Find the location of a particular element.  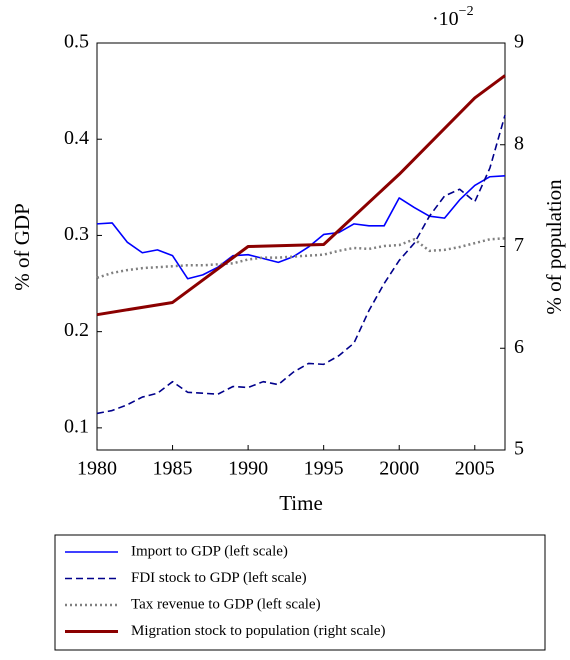

y-tick-label: 0.4 is located at coordinates (76, 138).